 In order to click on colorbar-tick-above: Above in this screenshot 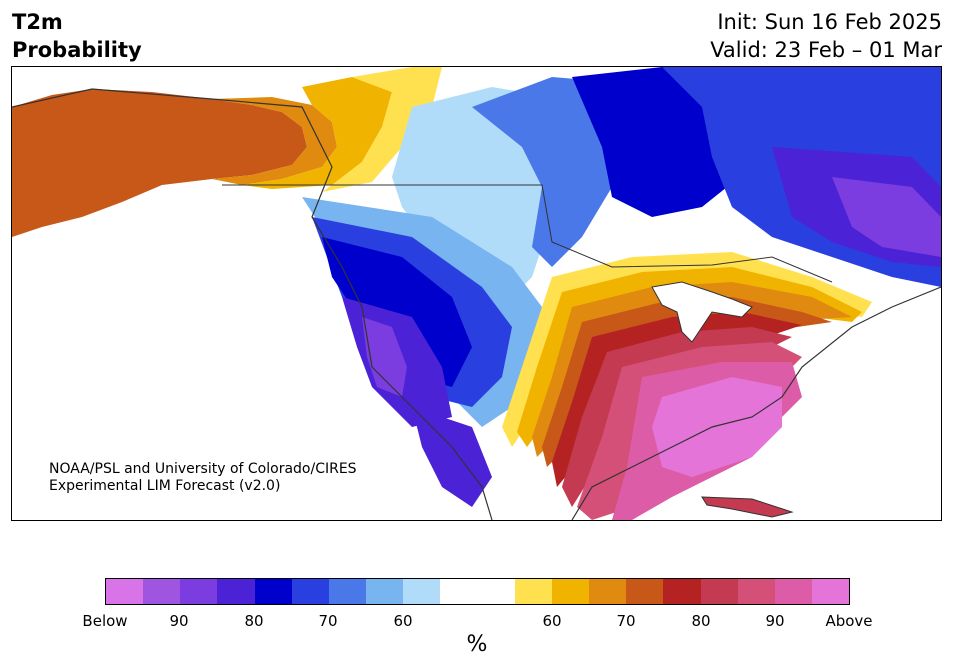, I will do `click(849, 621)`.